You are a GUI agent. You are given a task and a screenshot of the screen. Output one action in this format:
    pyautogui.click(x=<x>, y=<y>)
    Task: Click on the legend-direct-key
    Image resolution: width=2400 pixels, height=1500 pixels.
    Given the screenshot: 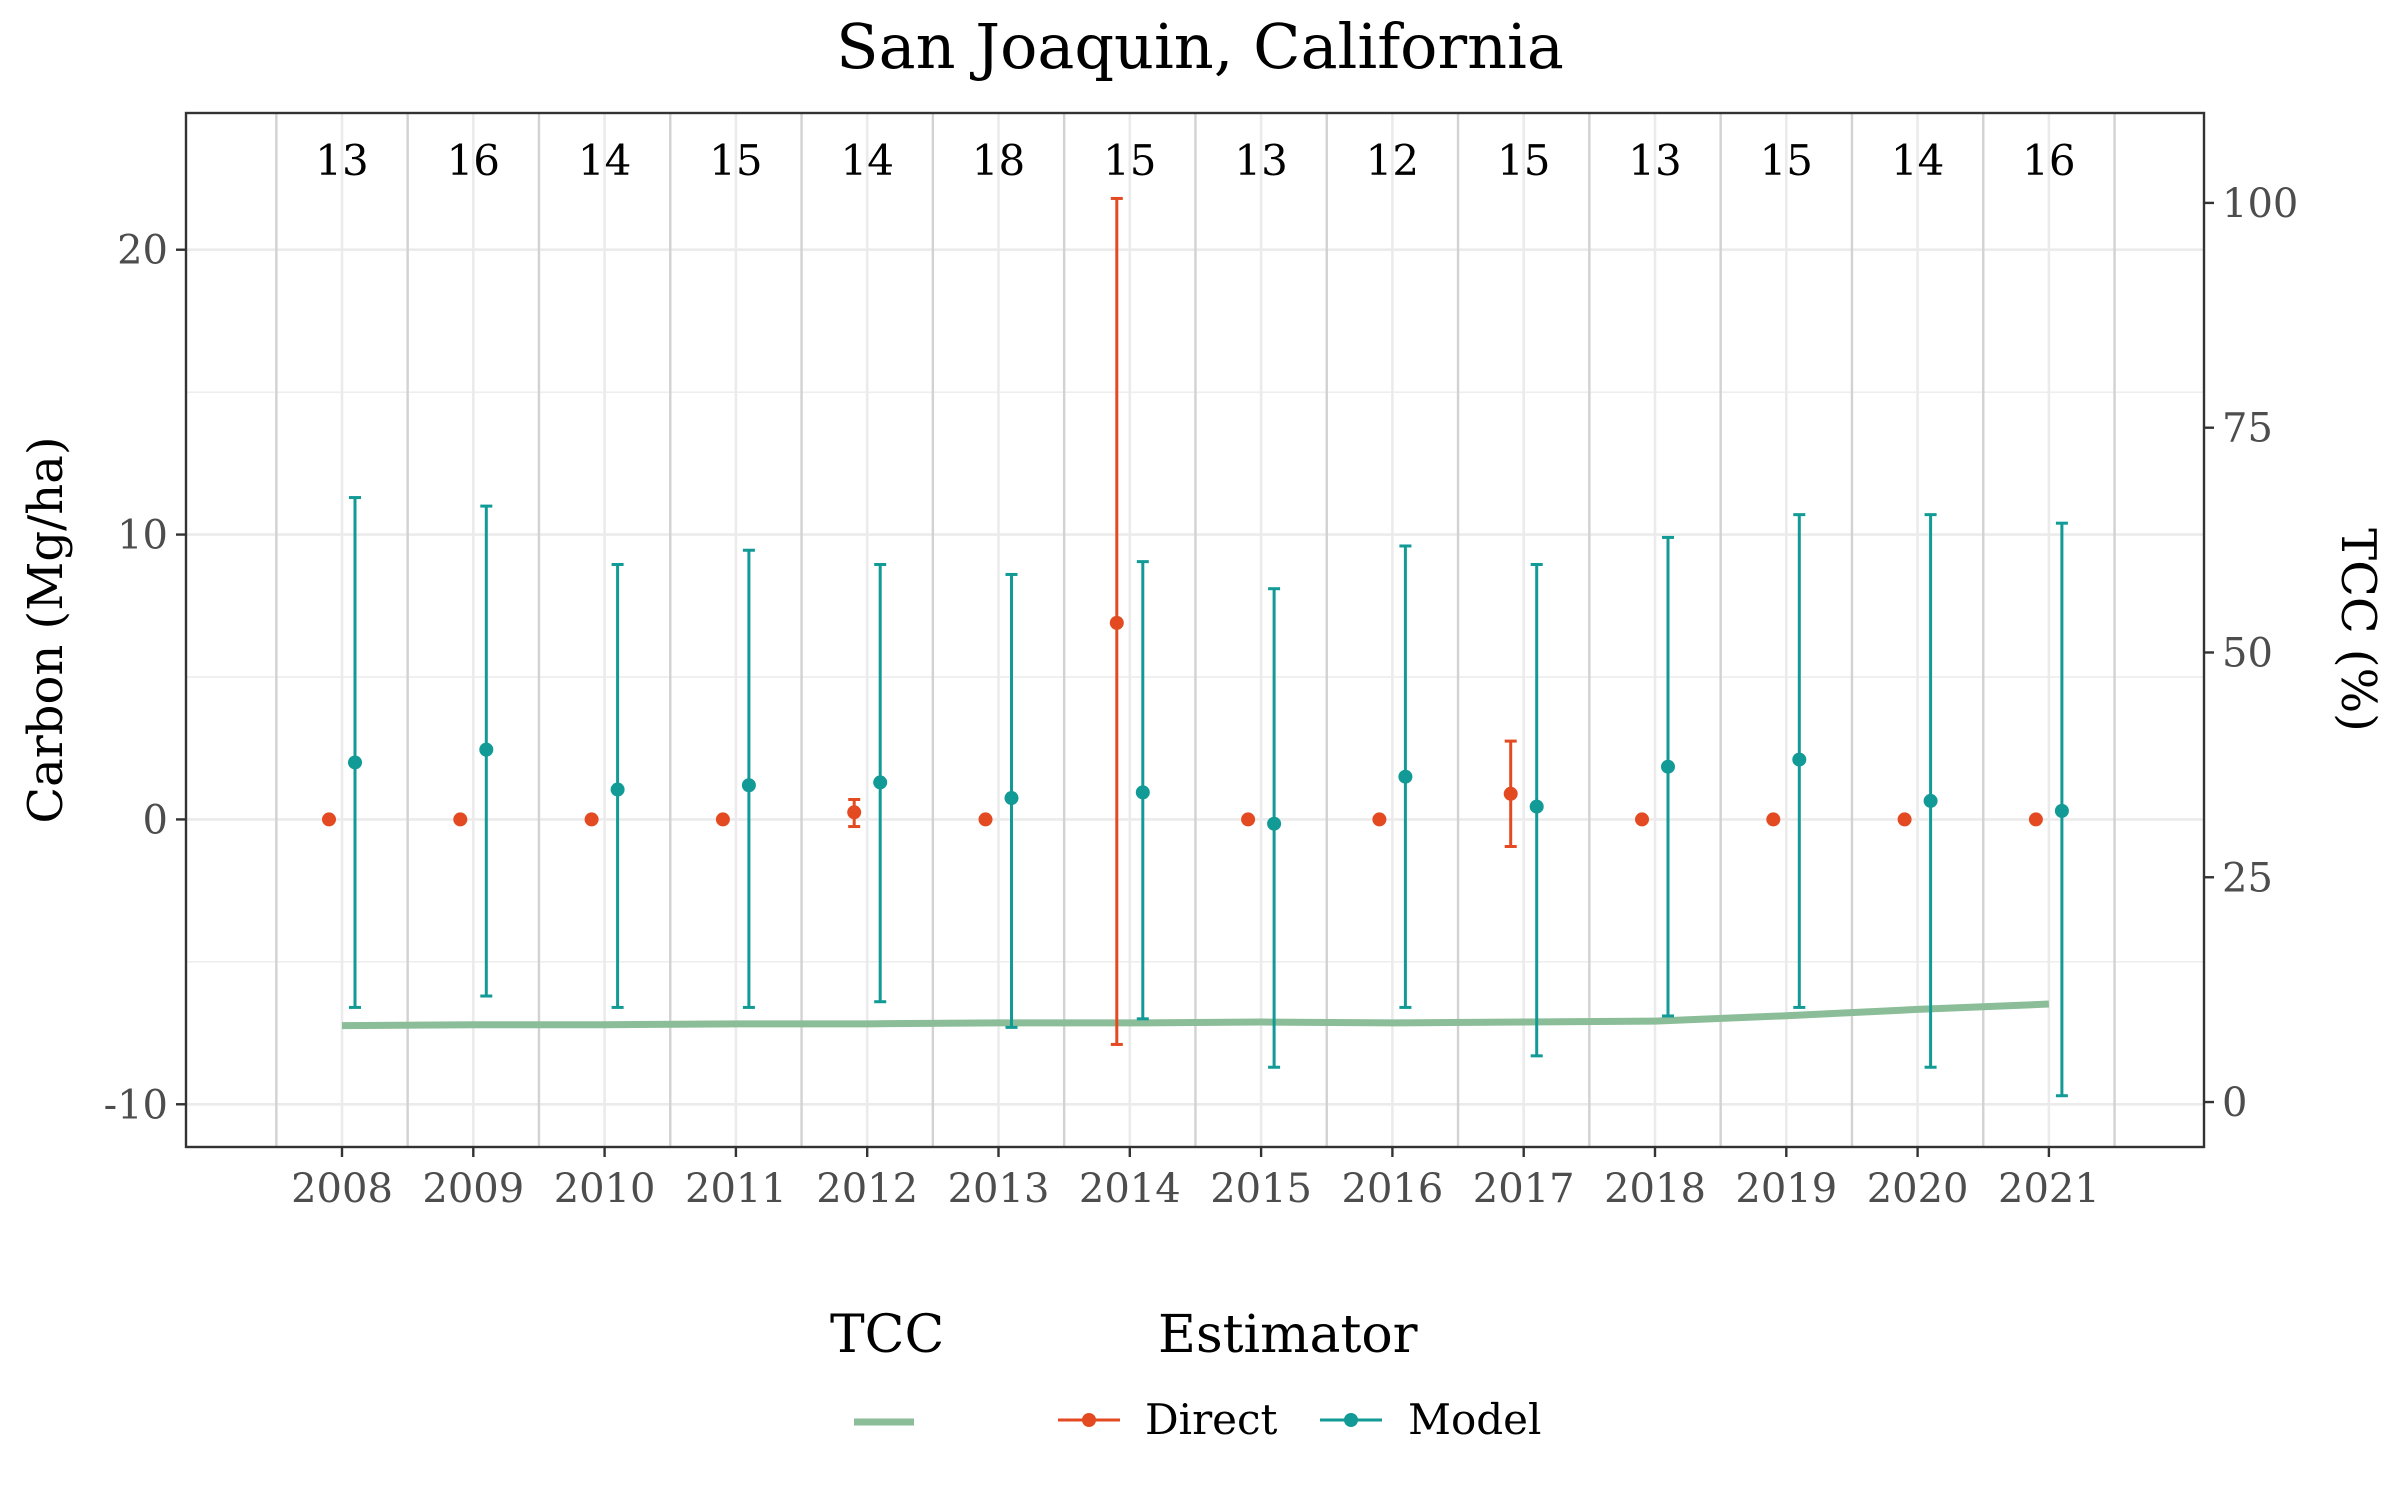 What is the action you would take?
    pyautogui.click(x=1089, y=1420)
    